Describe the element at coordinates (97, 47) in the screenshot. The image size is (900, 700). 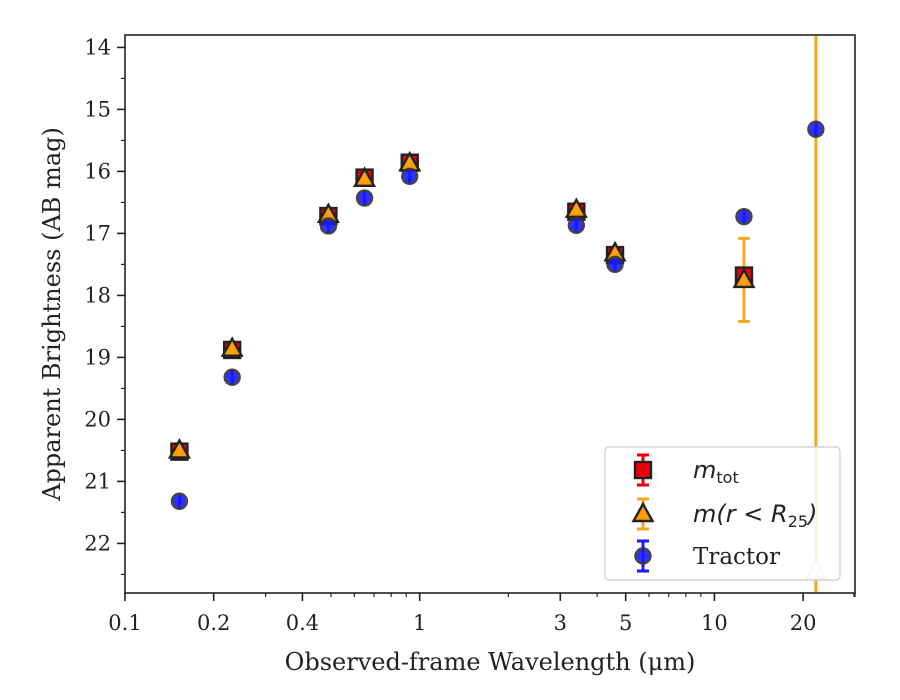
I see `y-tick-label: 14` at that location.